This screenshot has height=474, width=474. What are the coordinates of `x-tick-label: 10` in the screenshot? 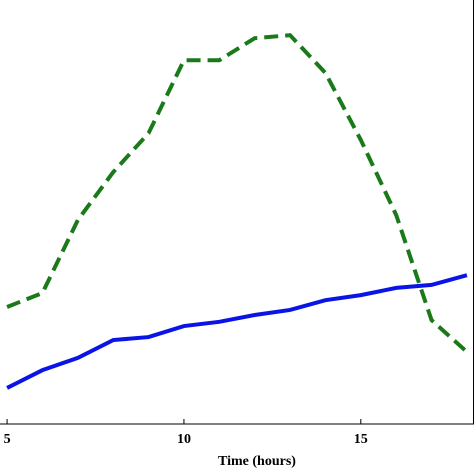 It's located at (184, 439).